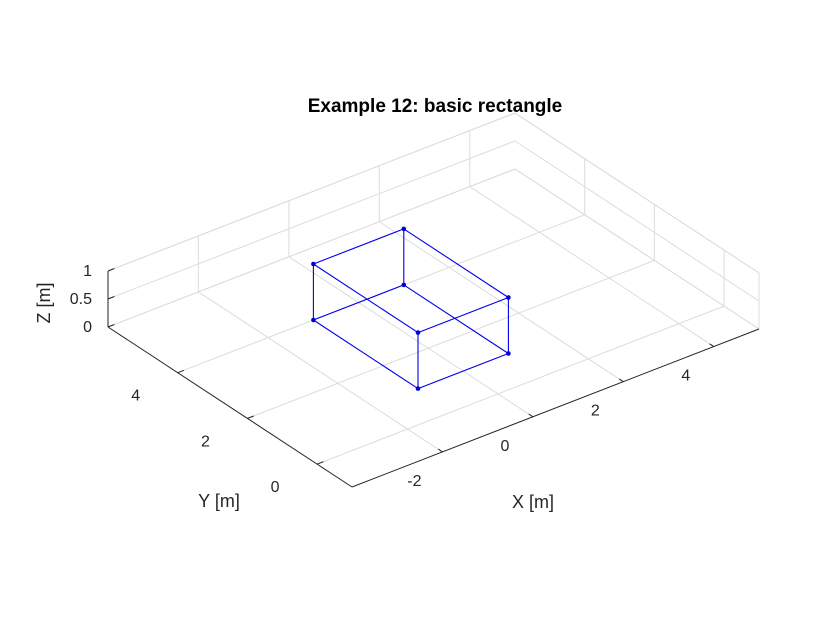  What do you see at coordinates (135, 396) in the screenshot?
I see `y-tick-label: 4` at bounding box center [135, 396].